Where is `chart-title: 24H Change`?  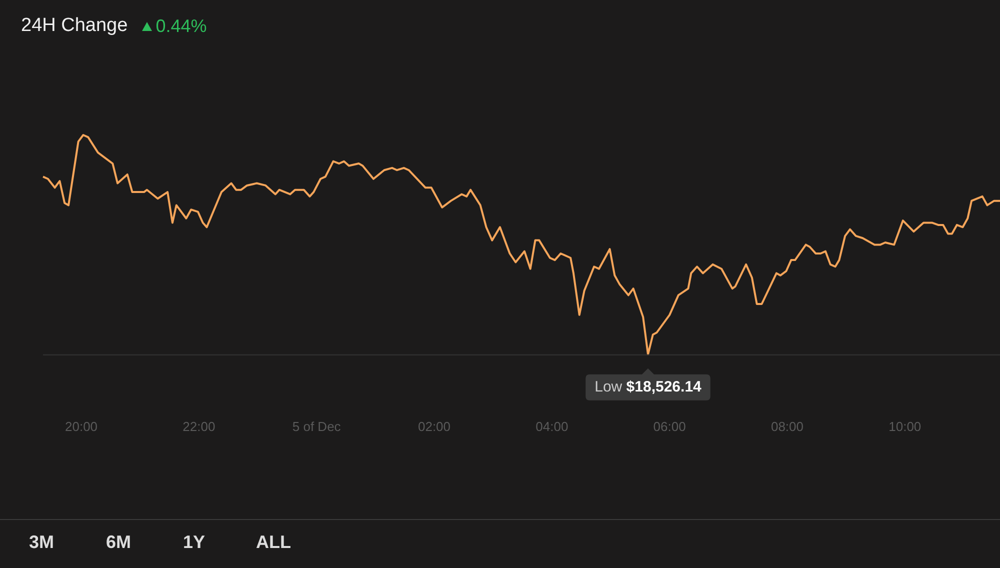
chart-title: 24H Change is located at coordinates (74, 26).